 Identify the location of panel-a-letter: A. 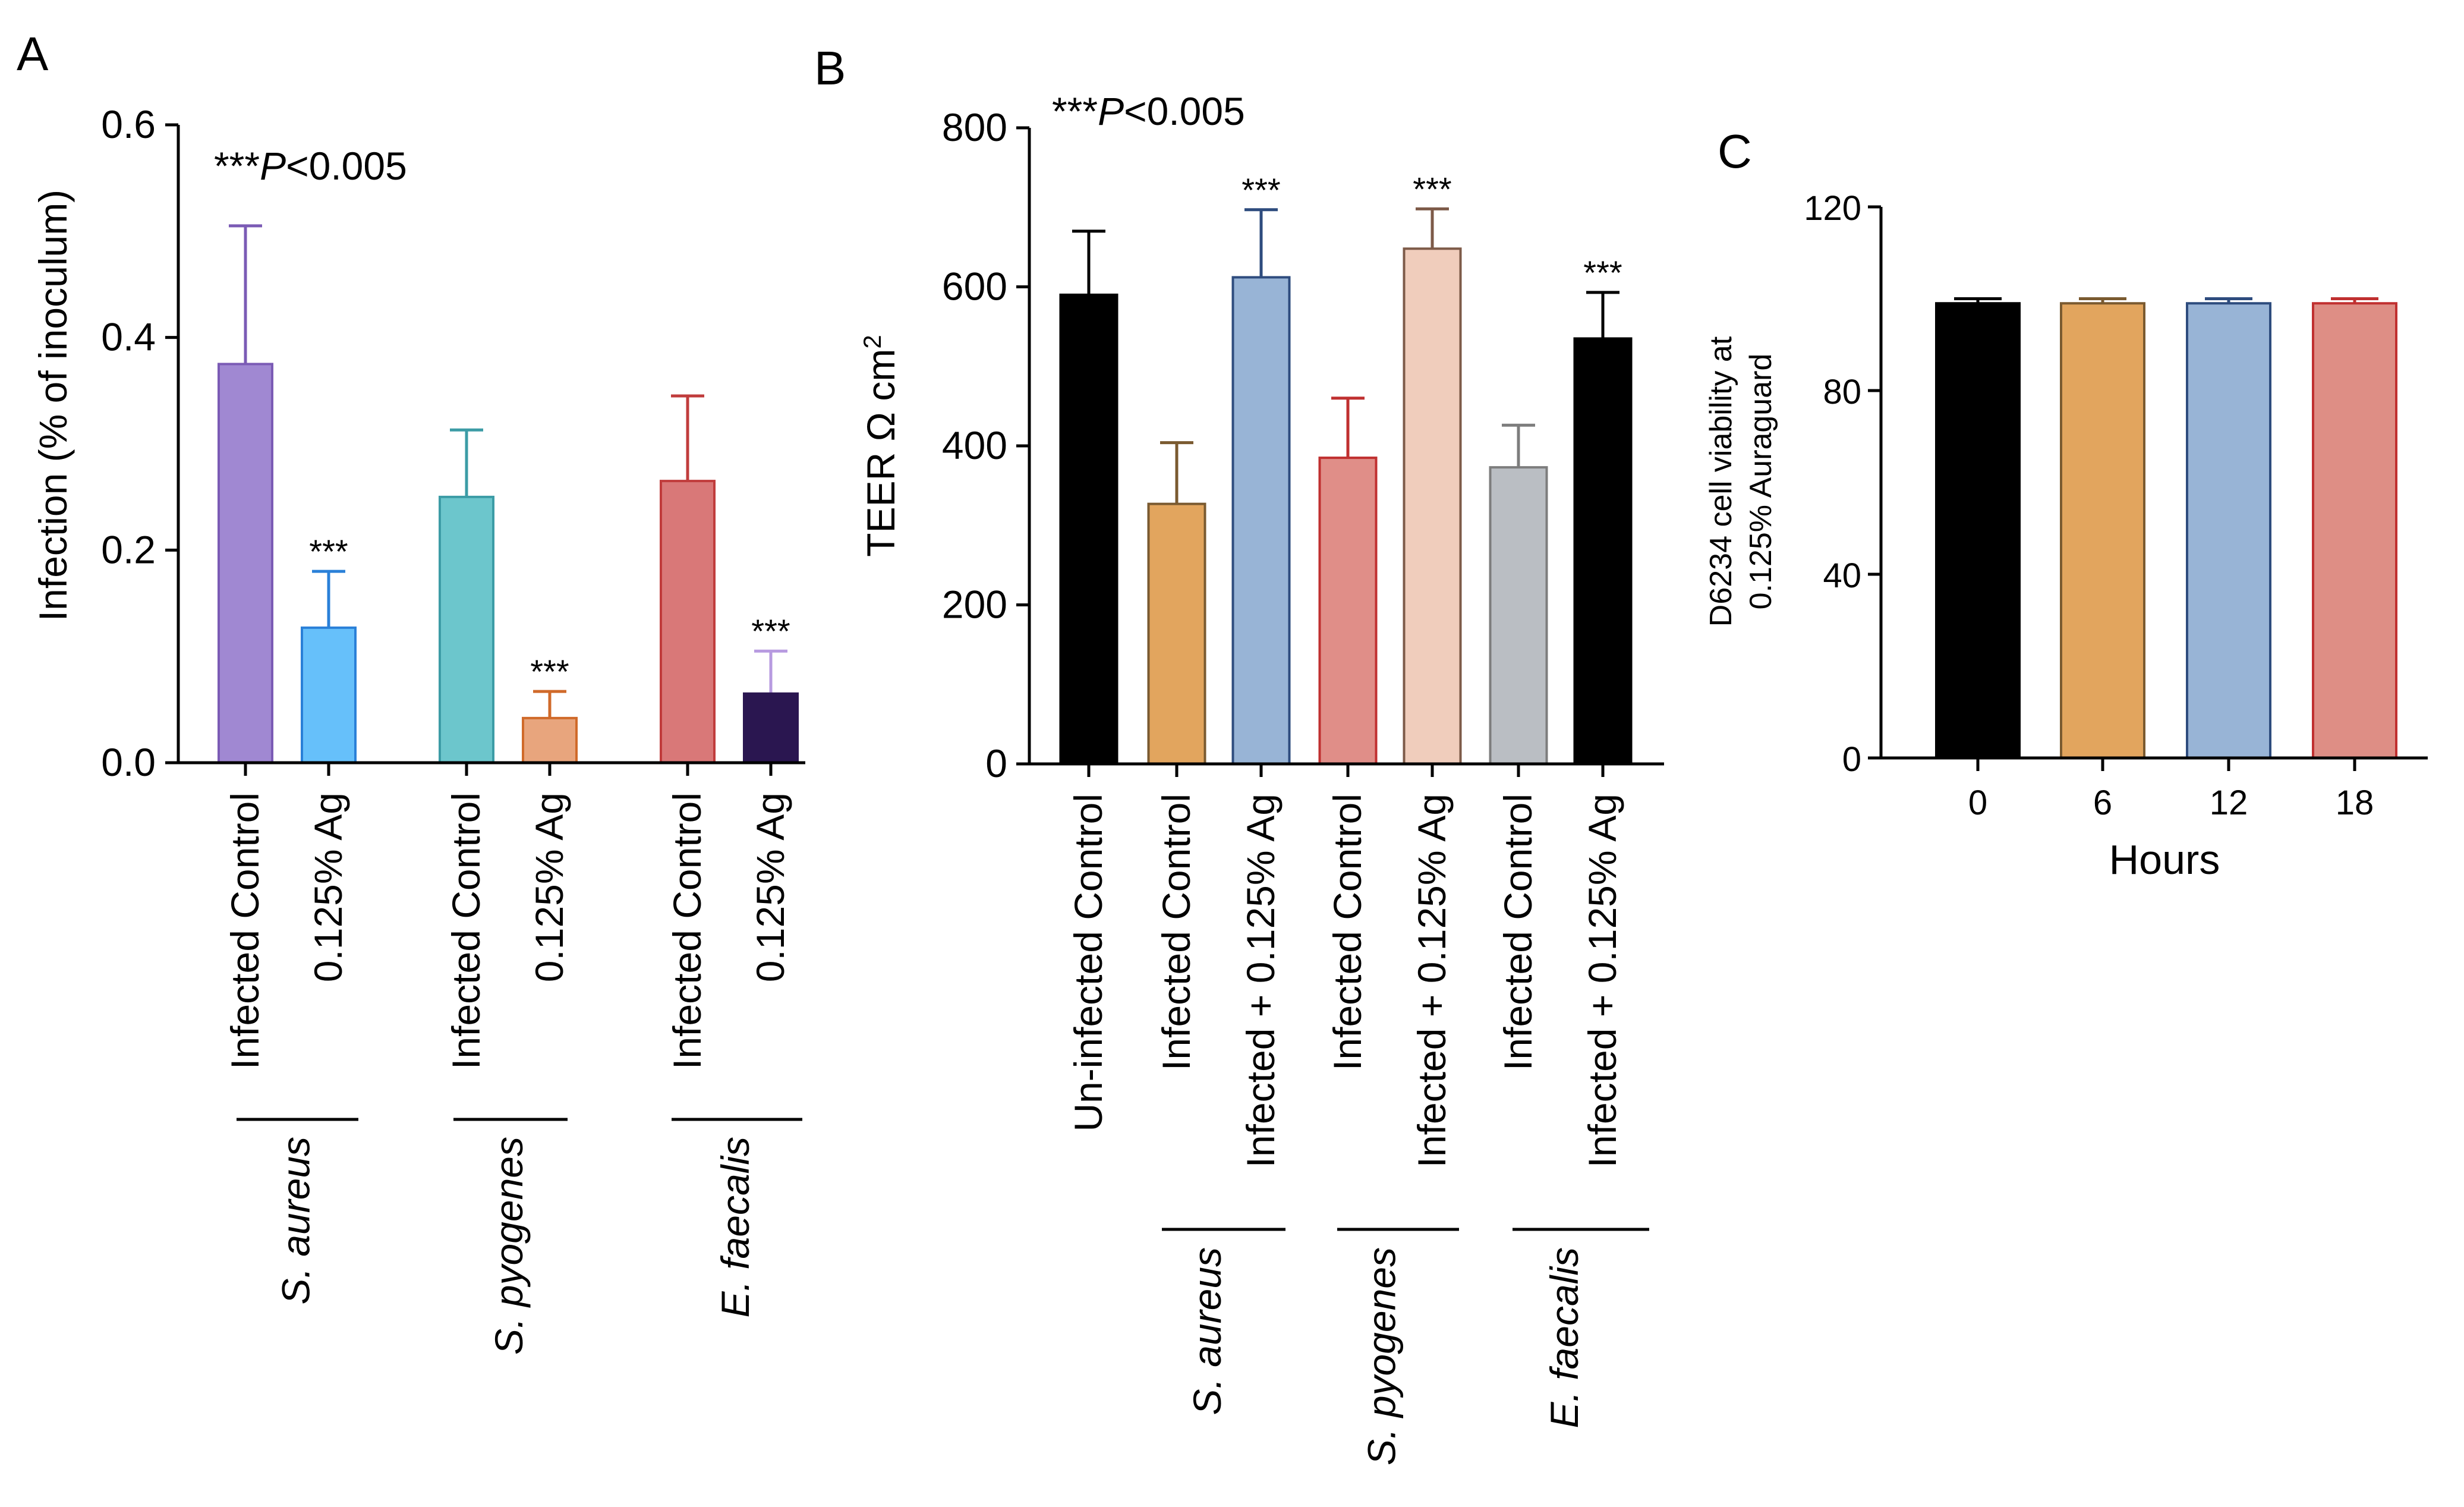
(33, 53).